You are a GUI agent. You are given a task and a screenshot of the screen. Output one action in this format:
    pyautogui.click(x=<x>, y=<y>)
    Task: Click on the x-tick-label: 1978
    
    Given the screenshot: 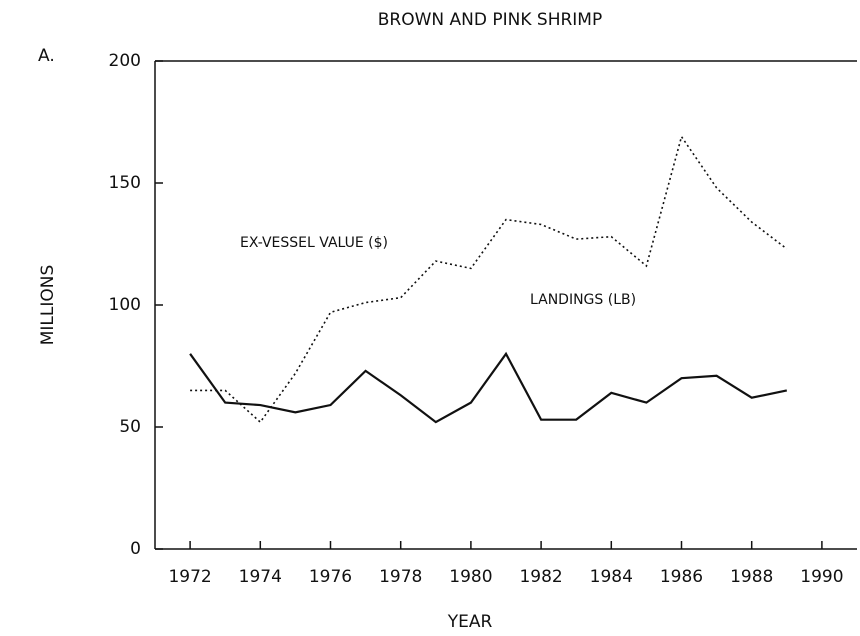 What is the action you would take?
    pyautogui.click(x=400, y=577)
    